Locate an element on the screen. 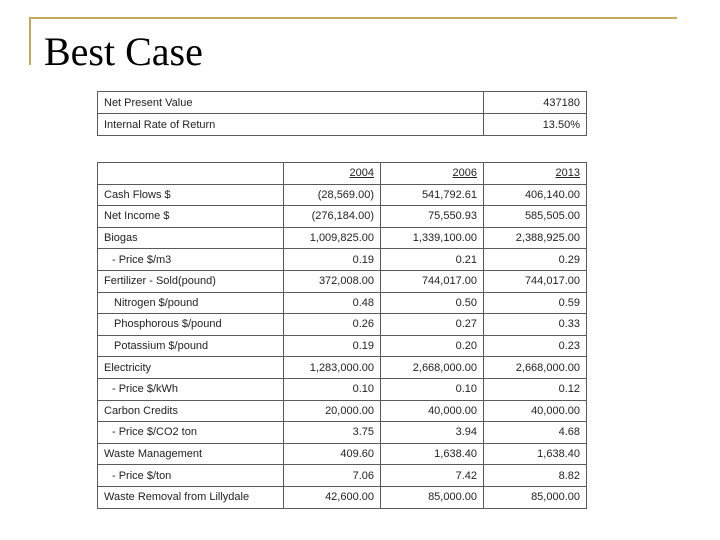 The height and width of the screenshot is (540, 720). table-row: Waste Management 409.60 1,638.40 1,638.40 is located at coordinates (342, 454).